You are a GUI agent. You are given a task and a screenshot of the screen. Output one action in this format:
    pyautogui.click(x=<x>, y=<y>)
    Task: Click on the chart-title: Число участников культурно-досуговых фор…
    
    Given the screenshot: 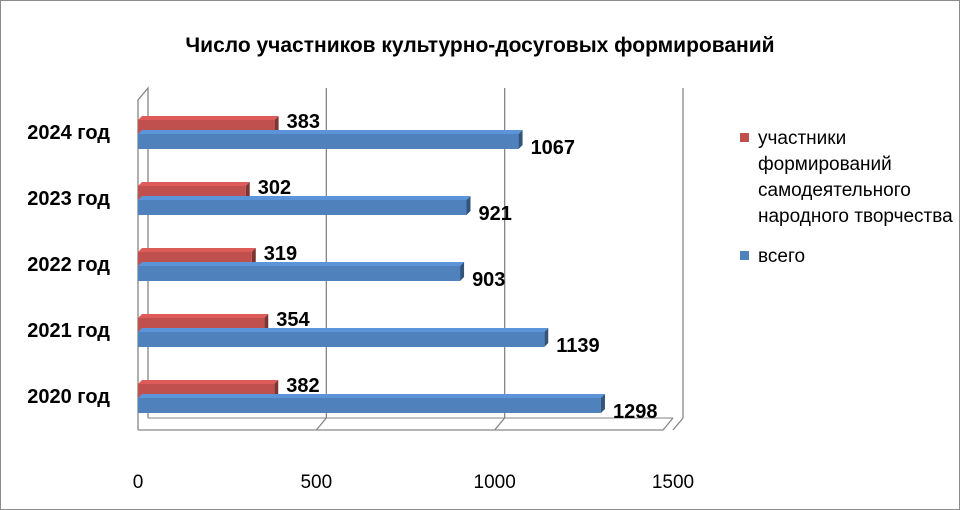 What is the action you would take?
    pyautogui.click(x=480, y=45)
    